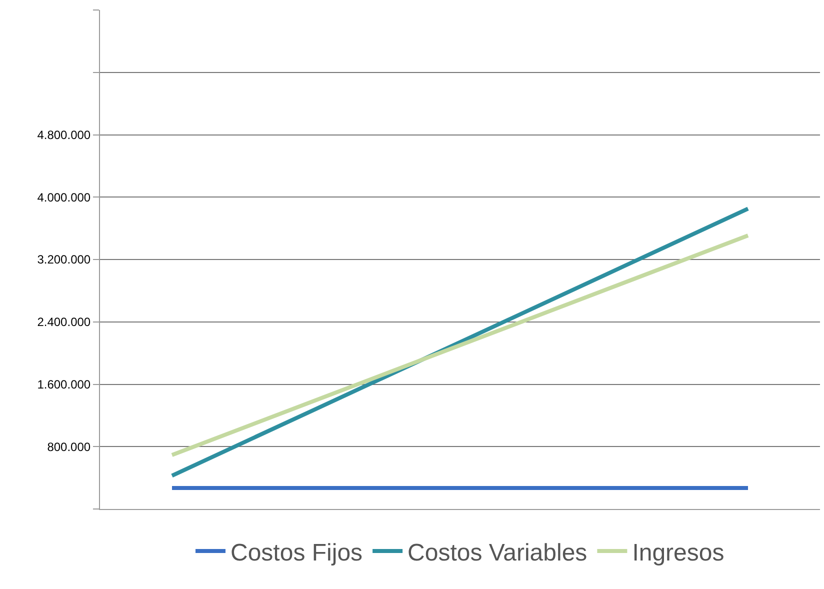  I want to click on y-tick-label: 4.000.000, so click(64, 197).